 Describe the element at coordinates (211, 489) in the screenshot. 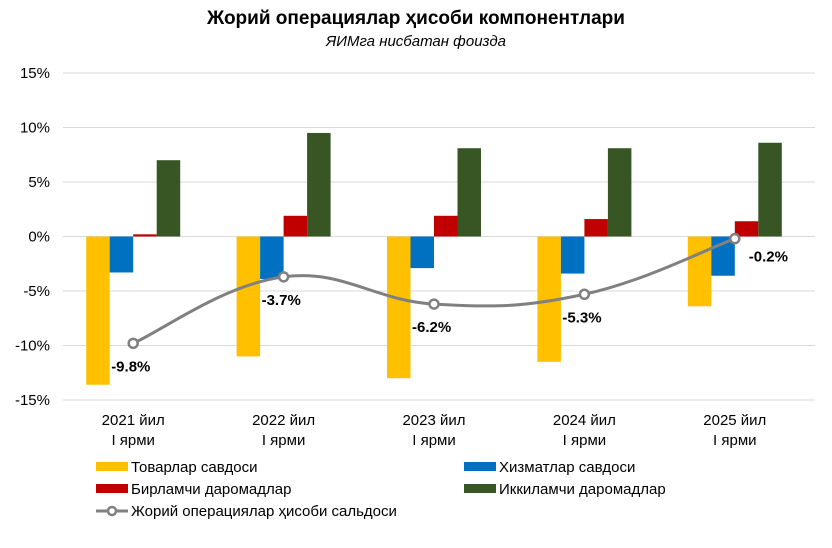

I see `legend-label: Бирламчи даромадлар` at that location.